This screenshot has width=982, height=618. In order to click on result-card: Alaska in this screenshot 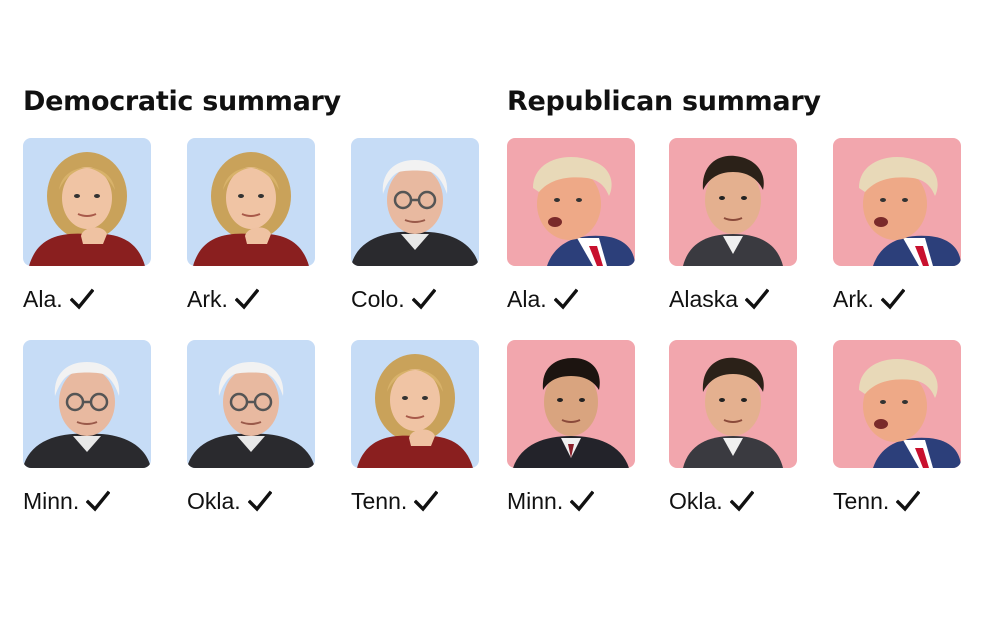, I will do `click(733, 225)`.